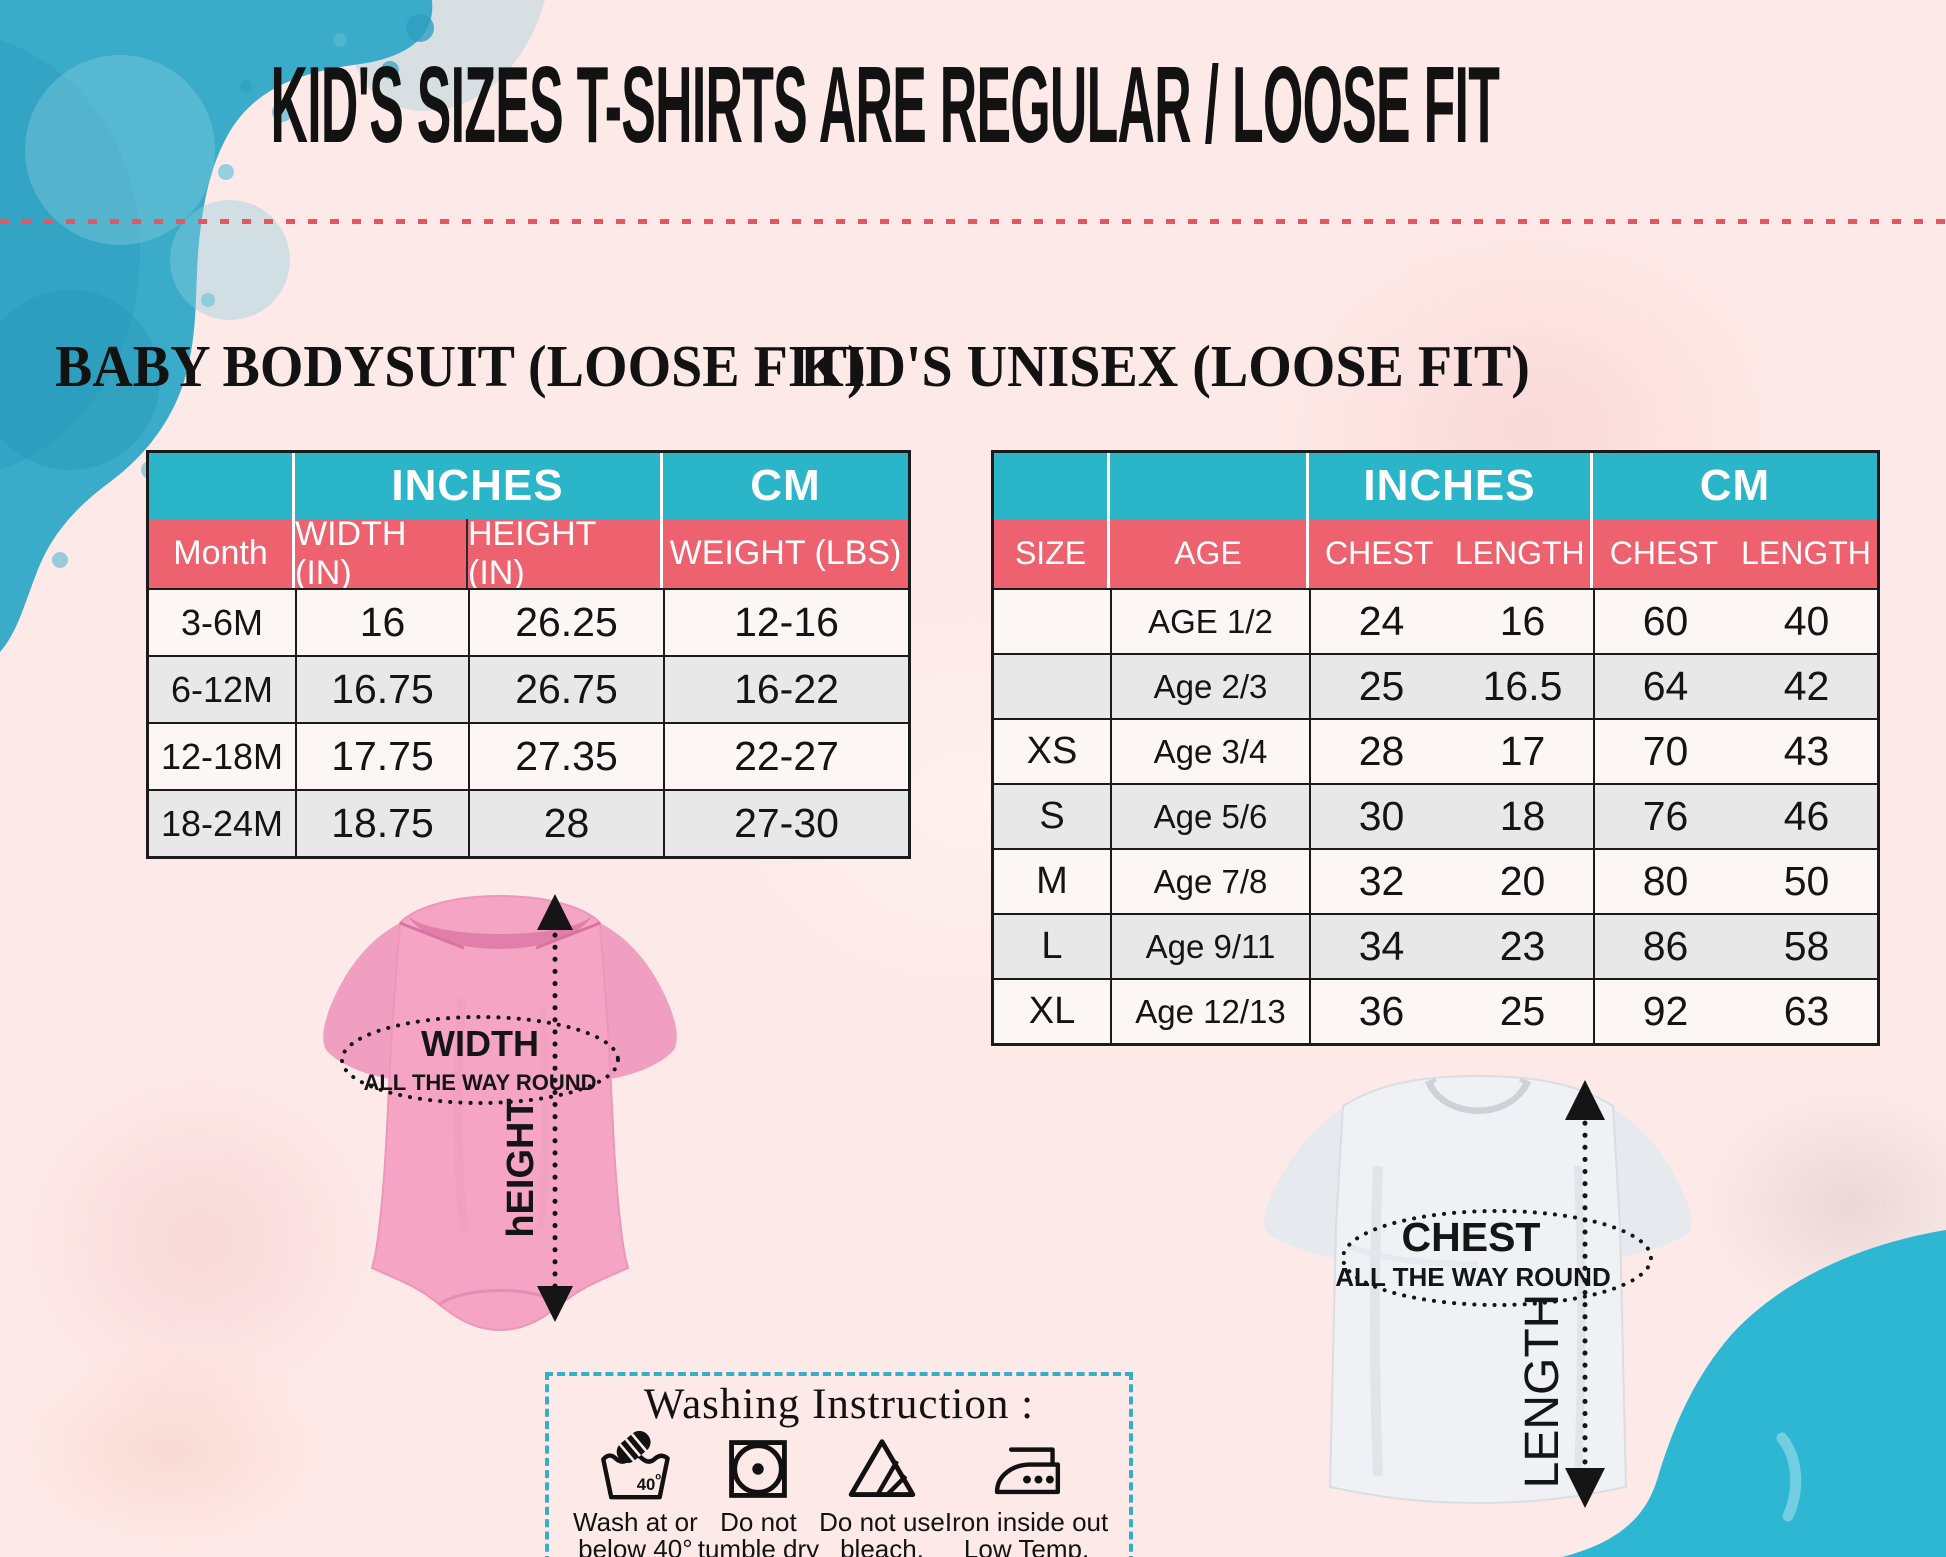 This screenshot has height=1557, width=1946. Describe the element at coordinates (882, 1532) in the screenshot. I see `washing-item-label: Do not use bleach.` at that location.